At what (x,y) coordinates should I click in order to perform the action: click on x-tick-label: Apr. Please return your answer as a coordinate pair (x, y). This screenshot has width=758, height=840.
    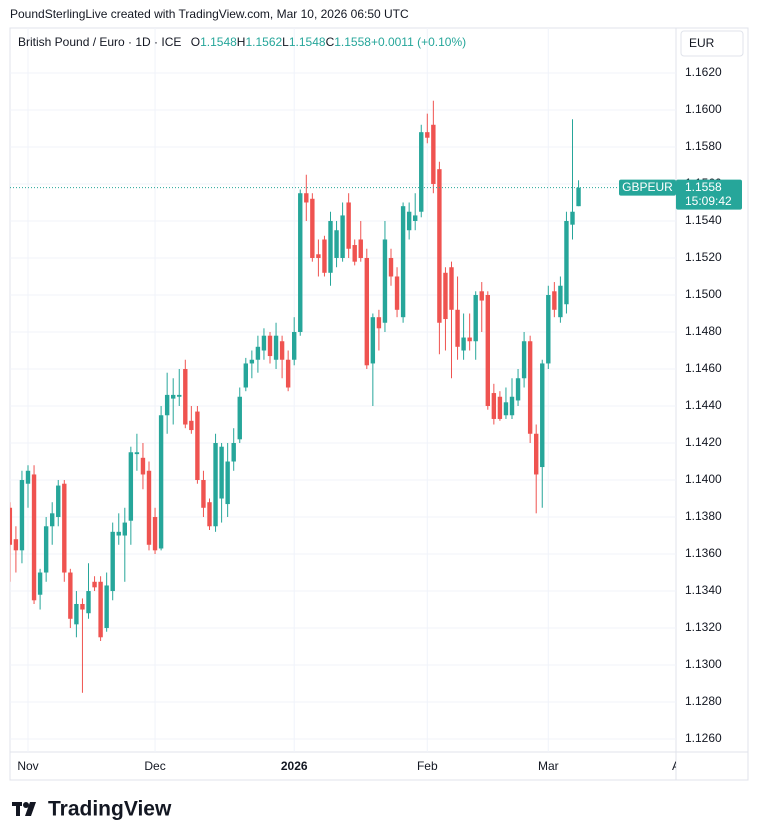
    Looking at the image, I should click on (681, 766).